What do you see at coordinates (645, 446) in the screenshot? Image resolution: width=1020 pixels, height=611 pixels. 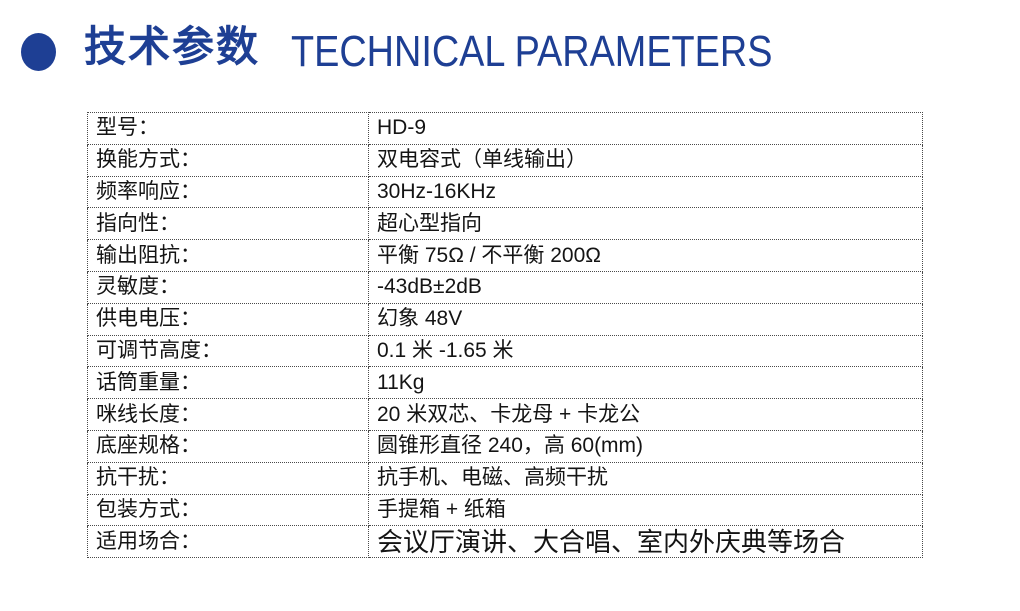 I see `spec-value: 圆锥形直径 240，高 60(mm)` at bounding box center [645, 446].